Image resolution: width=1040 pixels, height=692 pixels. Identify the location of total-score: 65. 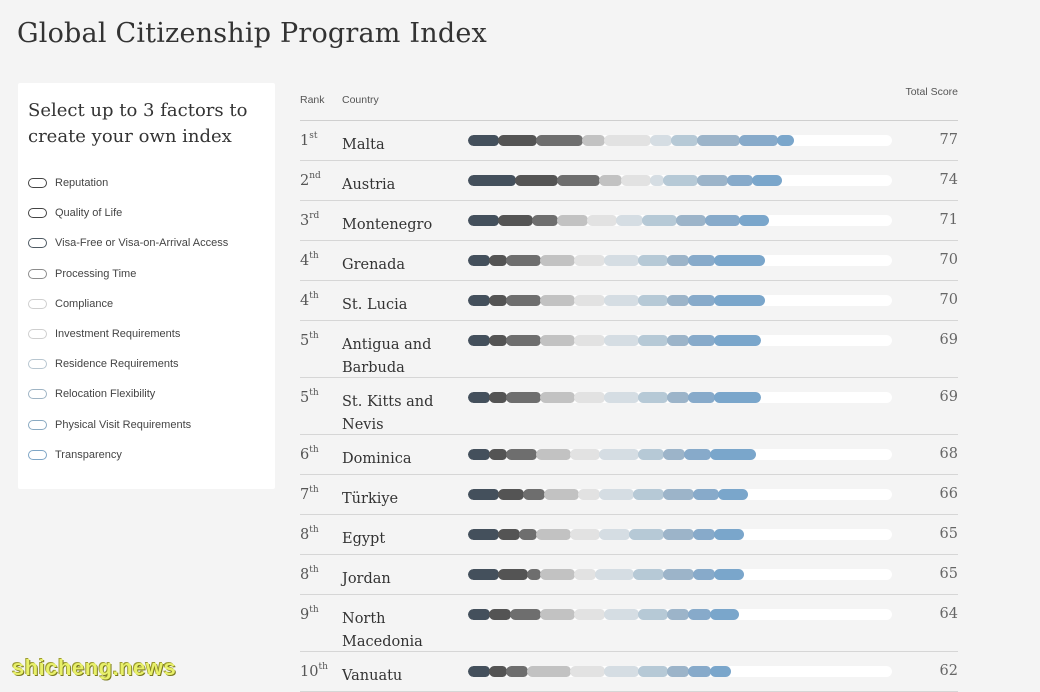
(948, 574).